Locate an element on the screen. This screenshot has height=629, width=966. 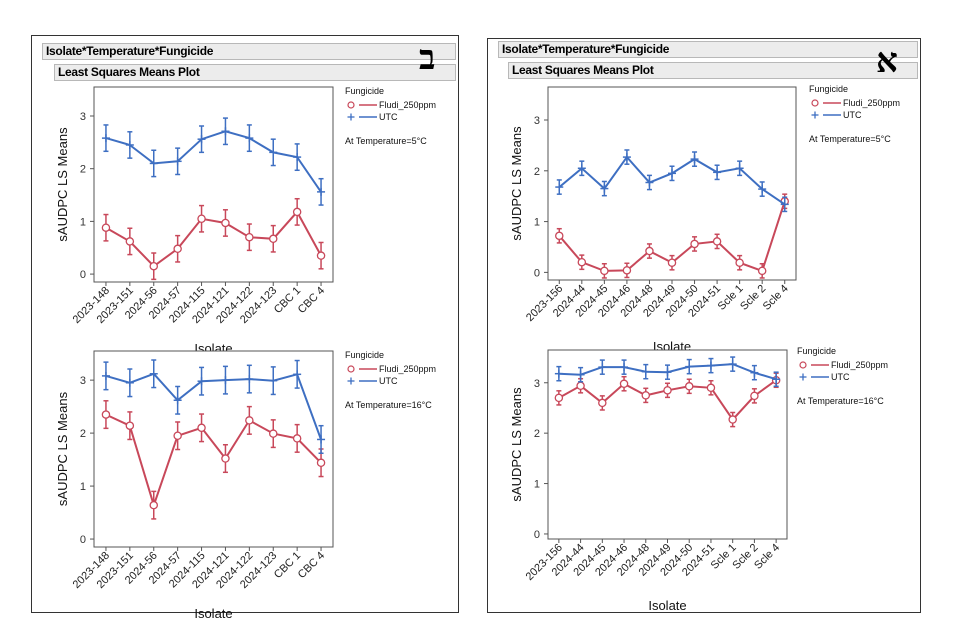
panel-letter: ב is located at coordinates (427, 58).